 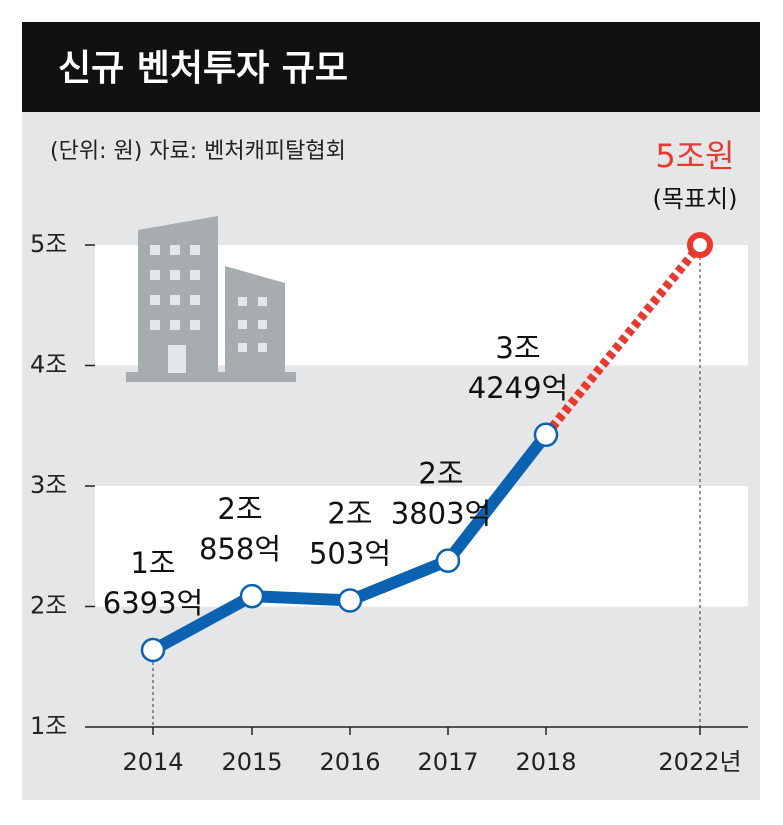 What do you see at coordinates (694, 156) in the screenshot?
I see `target-label: 5조원` at bounding box center [694, 156].